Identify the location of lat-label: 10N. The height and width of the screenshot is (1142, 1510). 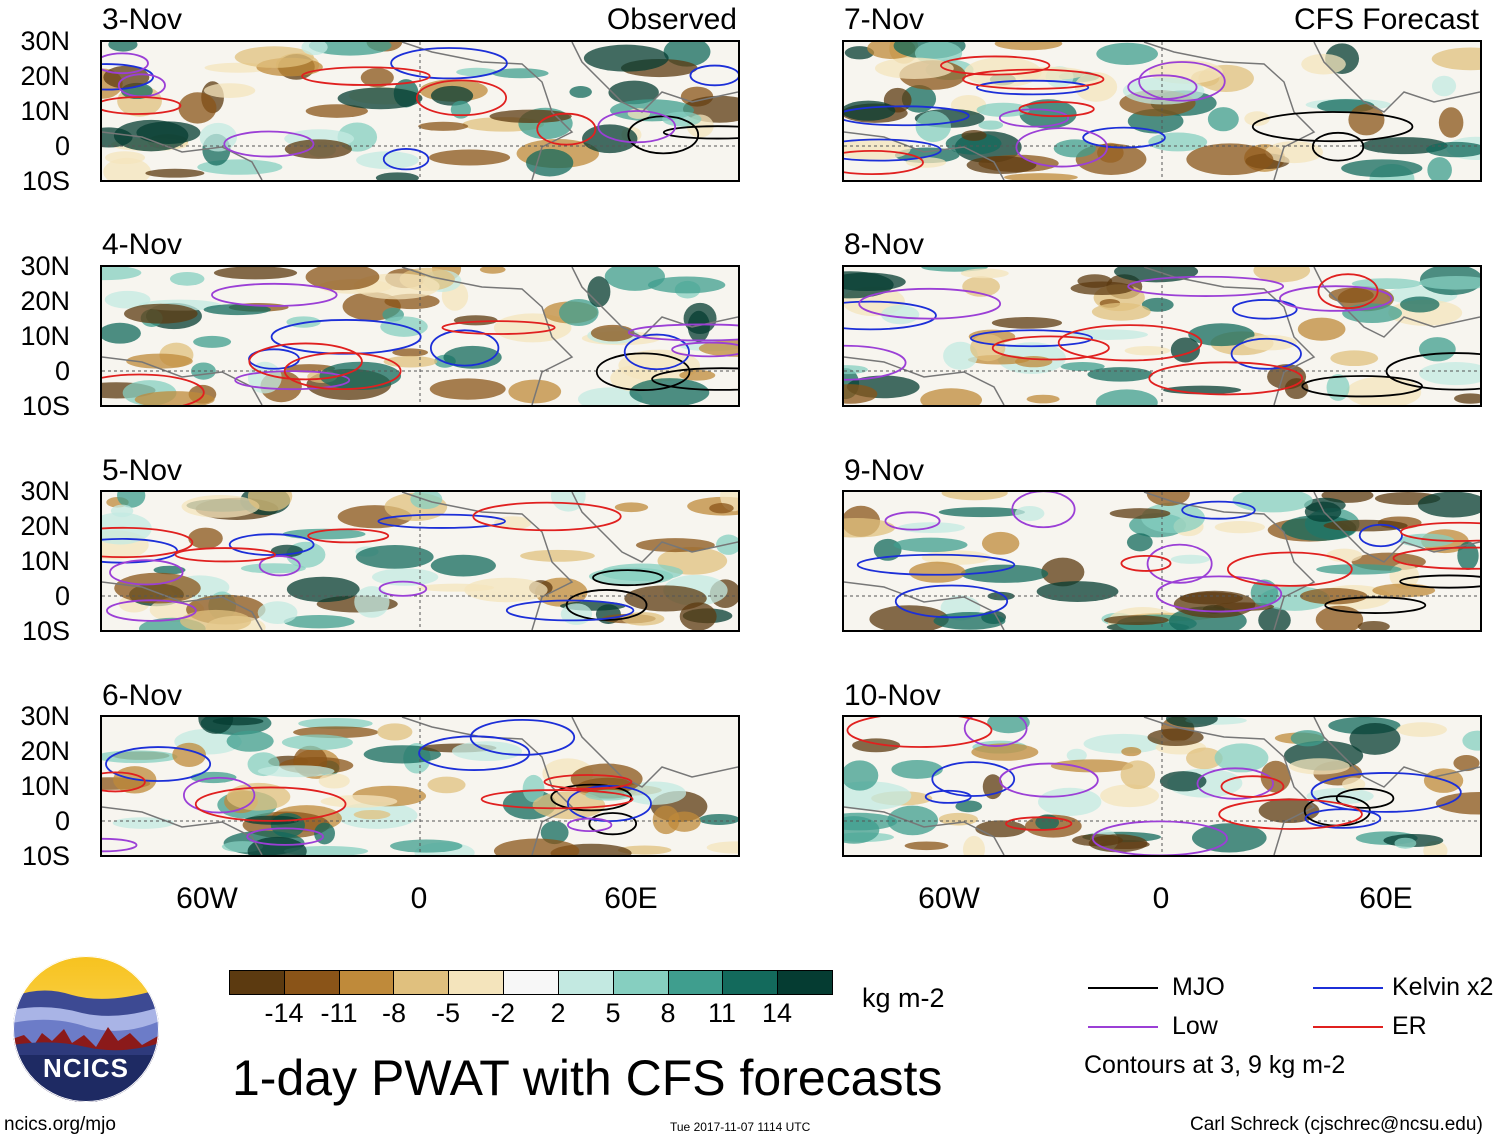
(45, 561).